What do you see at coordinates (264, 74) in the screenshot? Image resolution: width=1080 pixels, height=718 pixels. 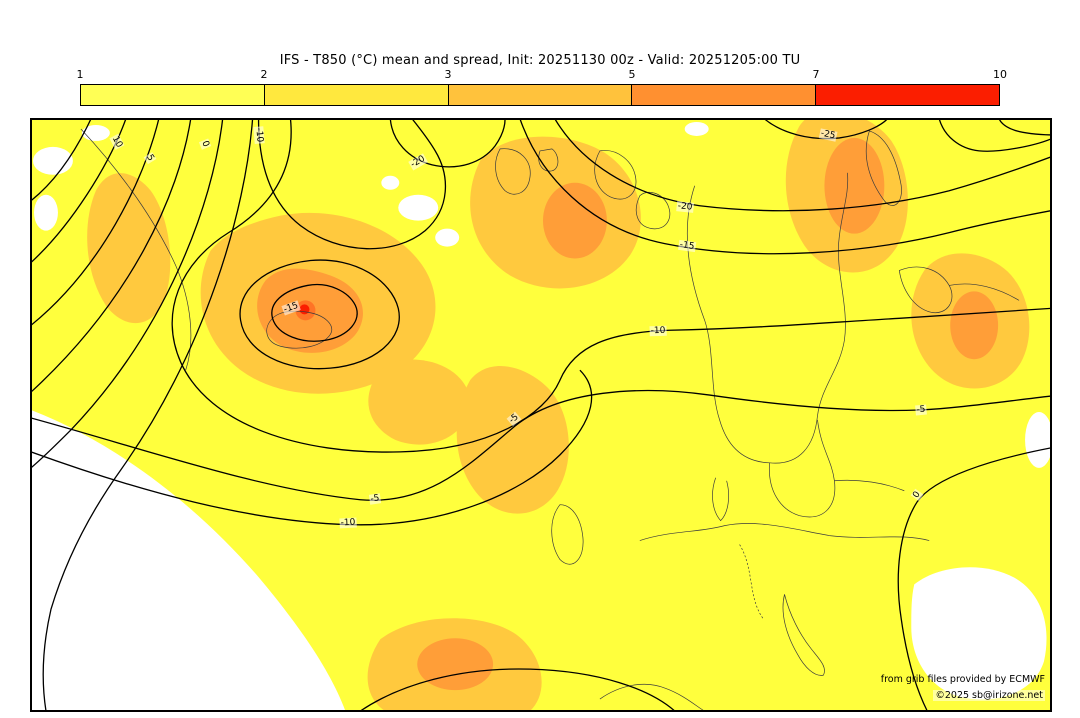 I see `colorbar-tick-label: 2` at bounding box center [264, 74].